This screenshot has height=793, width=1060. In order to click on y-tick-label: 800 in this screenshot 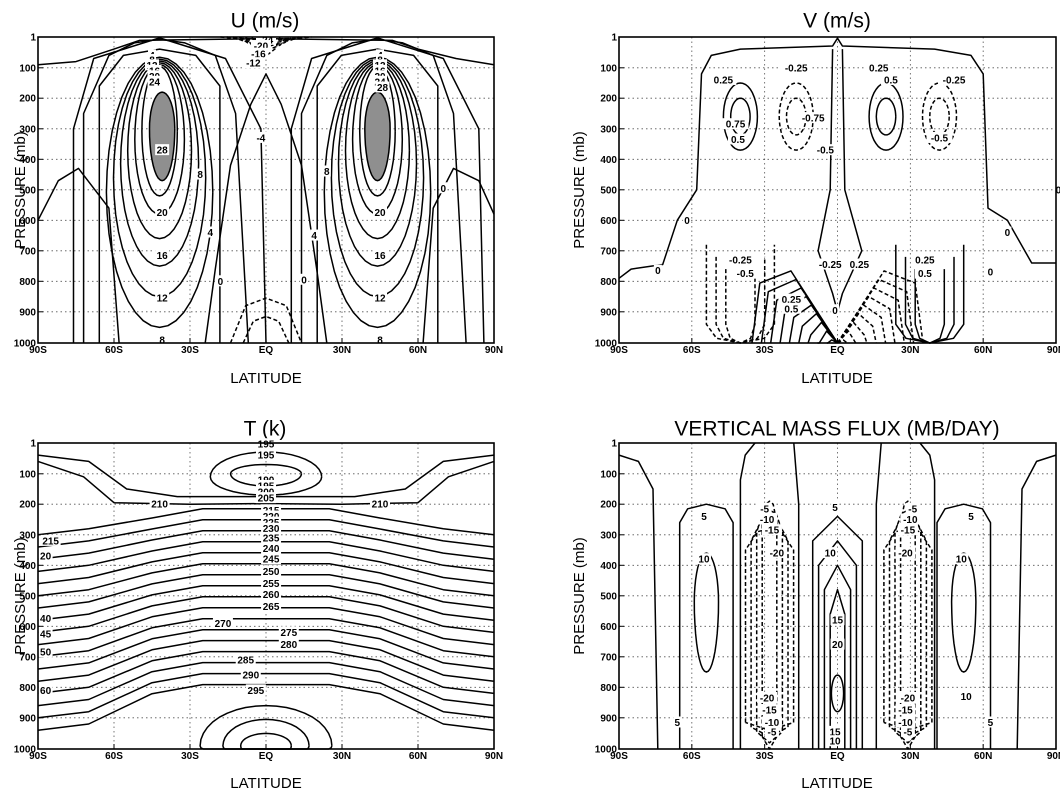, I will do `click(27, 688)`.